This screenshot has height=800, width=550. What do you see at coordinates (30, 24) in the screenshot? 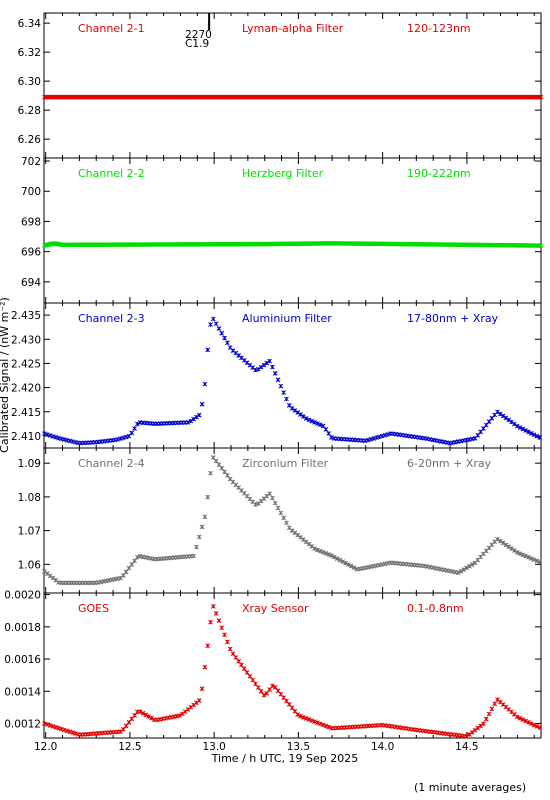
I see `y-tick-label: 6.34` at bounding box center [30, 24].